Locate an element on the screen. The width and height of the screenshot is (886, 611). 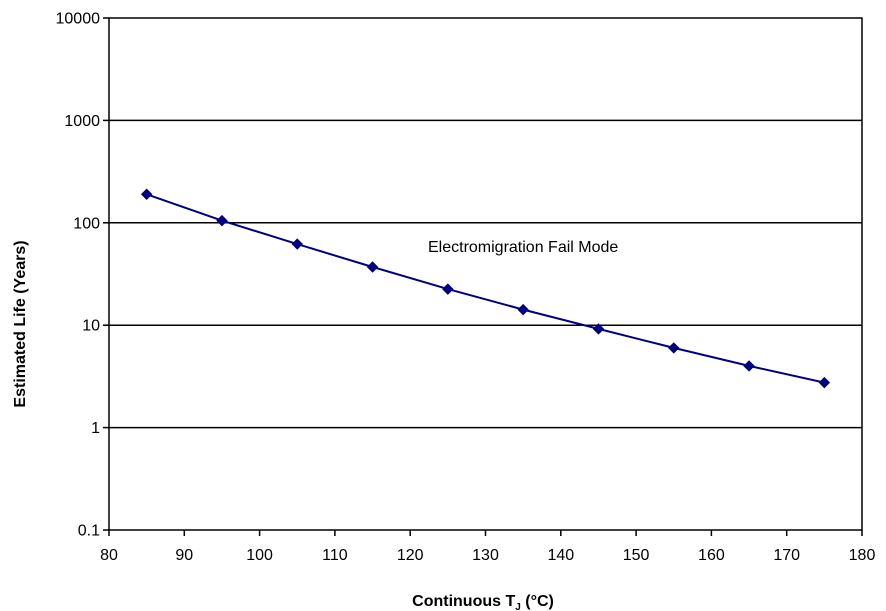
y-tick-label: 10 is located at coordinates (91, 326).